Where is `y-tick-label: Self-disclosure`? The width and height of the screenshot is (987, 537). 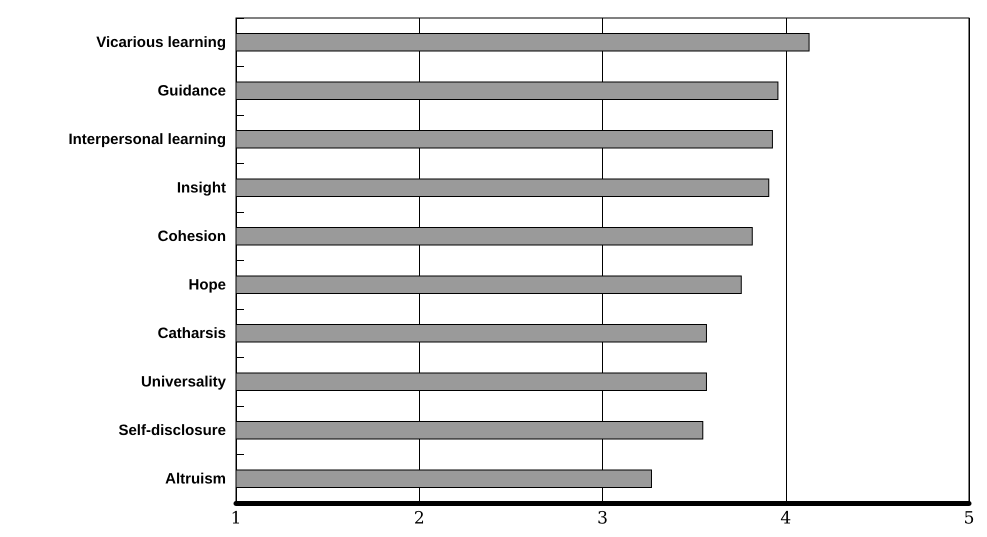
y-tick-label: Self-disclosure is located at coordinates (172, 430).